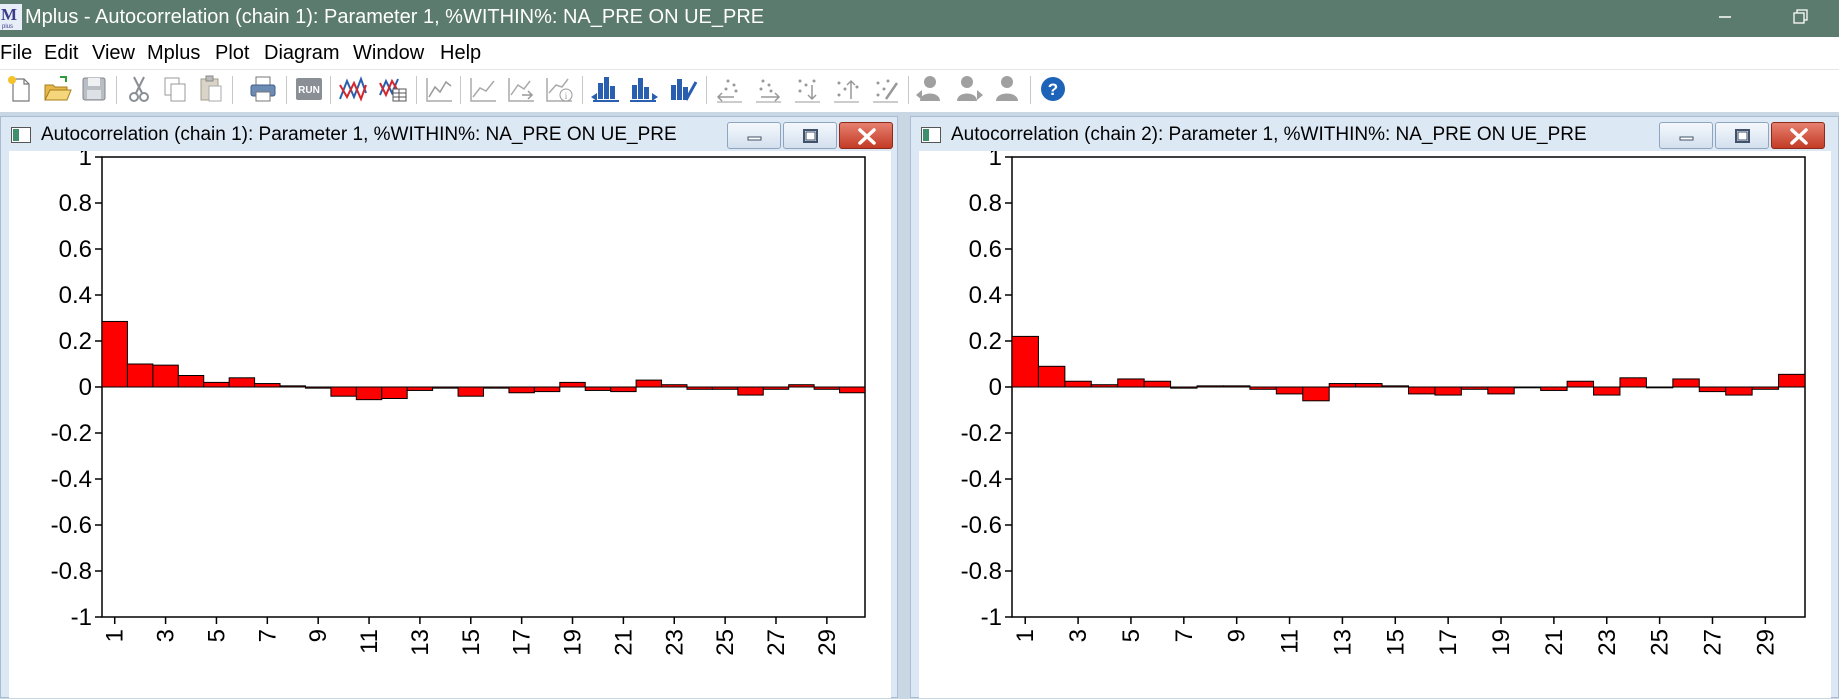 Image resolution: width=1839 pixels, height=699 pixels. I want to click on x-tick-label: 5, so click(216, 635).